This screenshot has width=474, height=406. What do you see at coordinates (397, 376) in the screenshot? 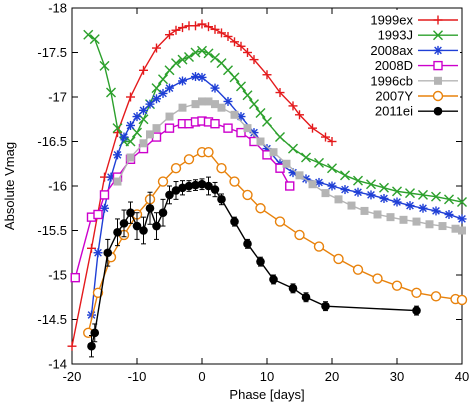
I see `x-tick-label: 30` at bounding box center [397, 376].